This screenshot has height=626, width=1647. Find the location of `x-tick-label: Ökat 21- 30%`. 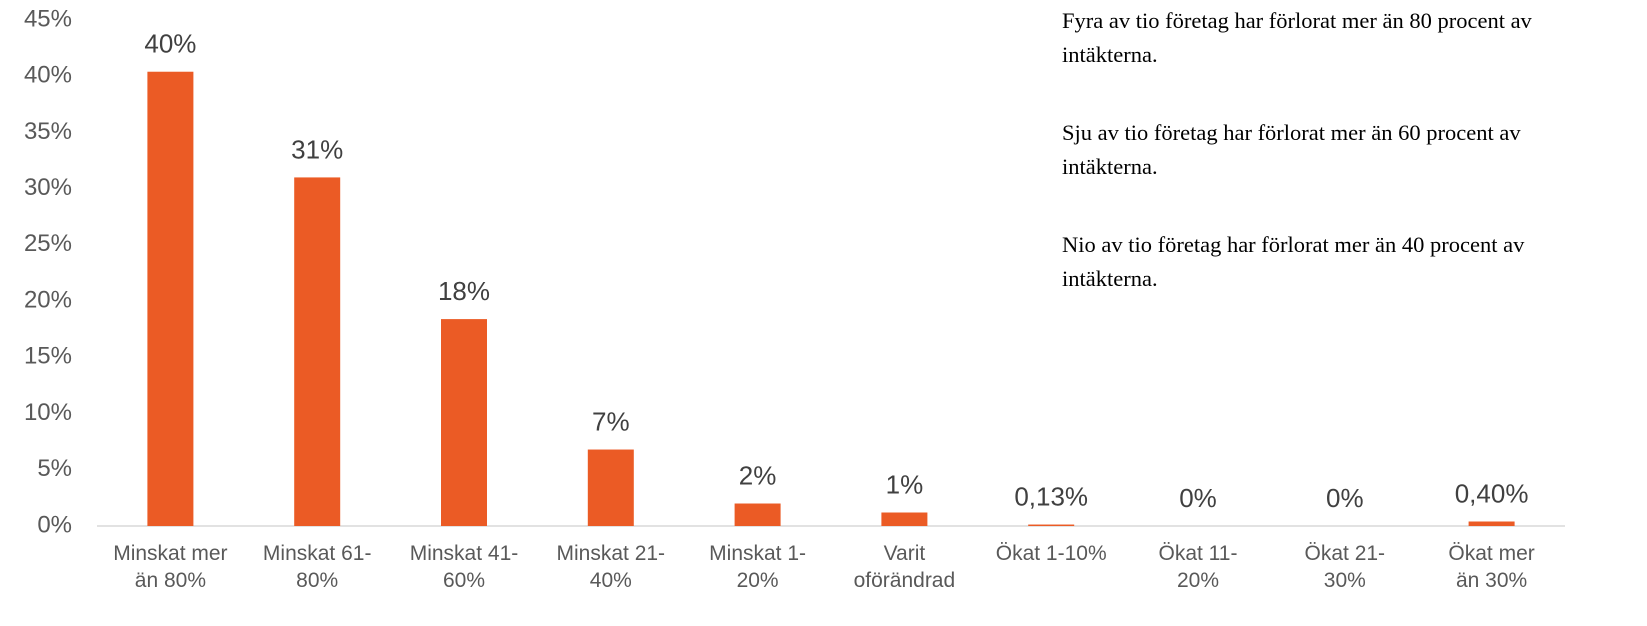

x-tick-label: Ökat 21- 30% is located at coordinates (1345, 567).